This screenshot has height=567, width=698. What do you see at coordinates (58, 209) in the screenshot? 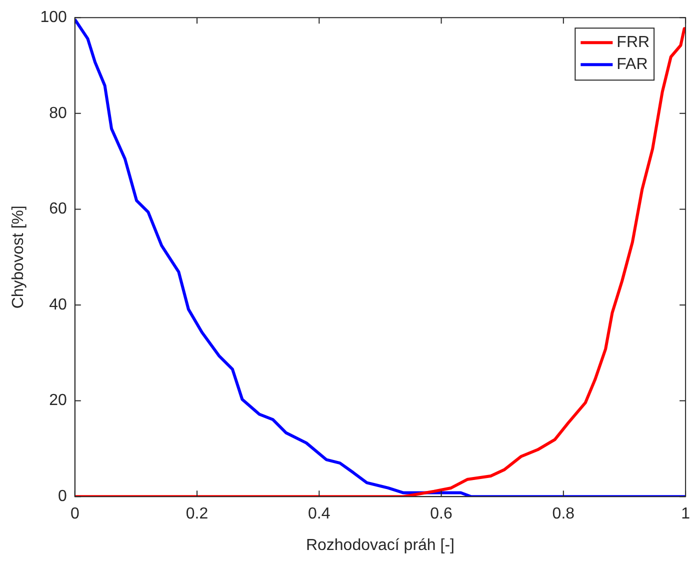
I see `y-tick-label: 60` at bounding box center [58, 209].